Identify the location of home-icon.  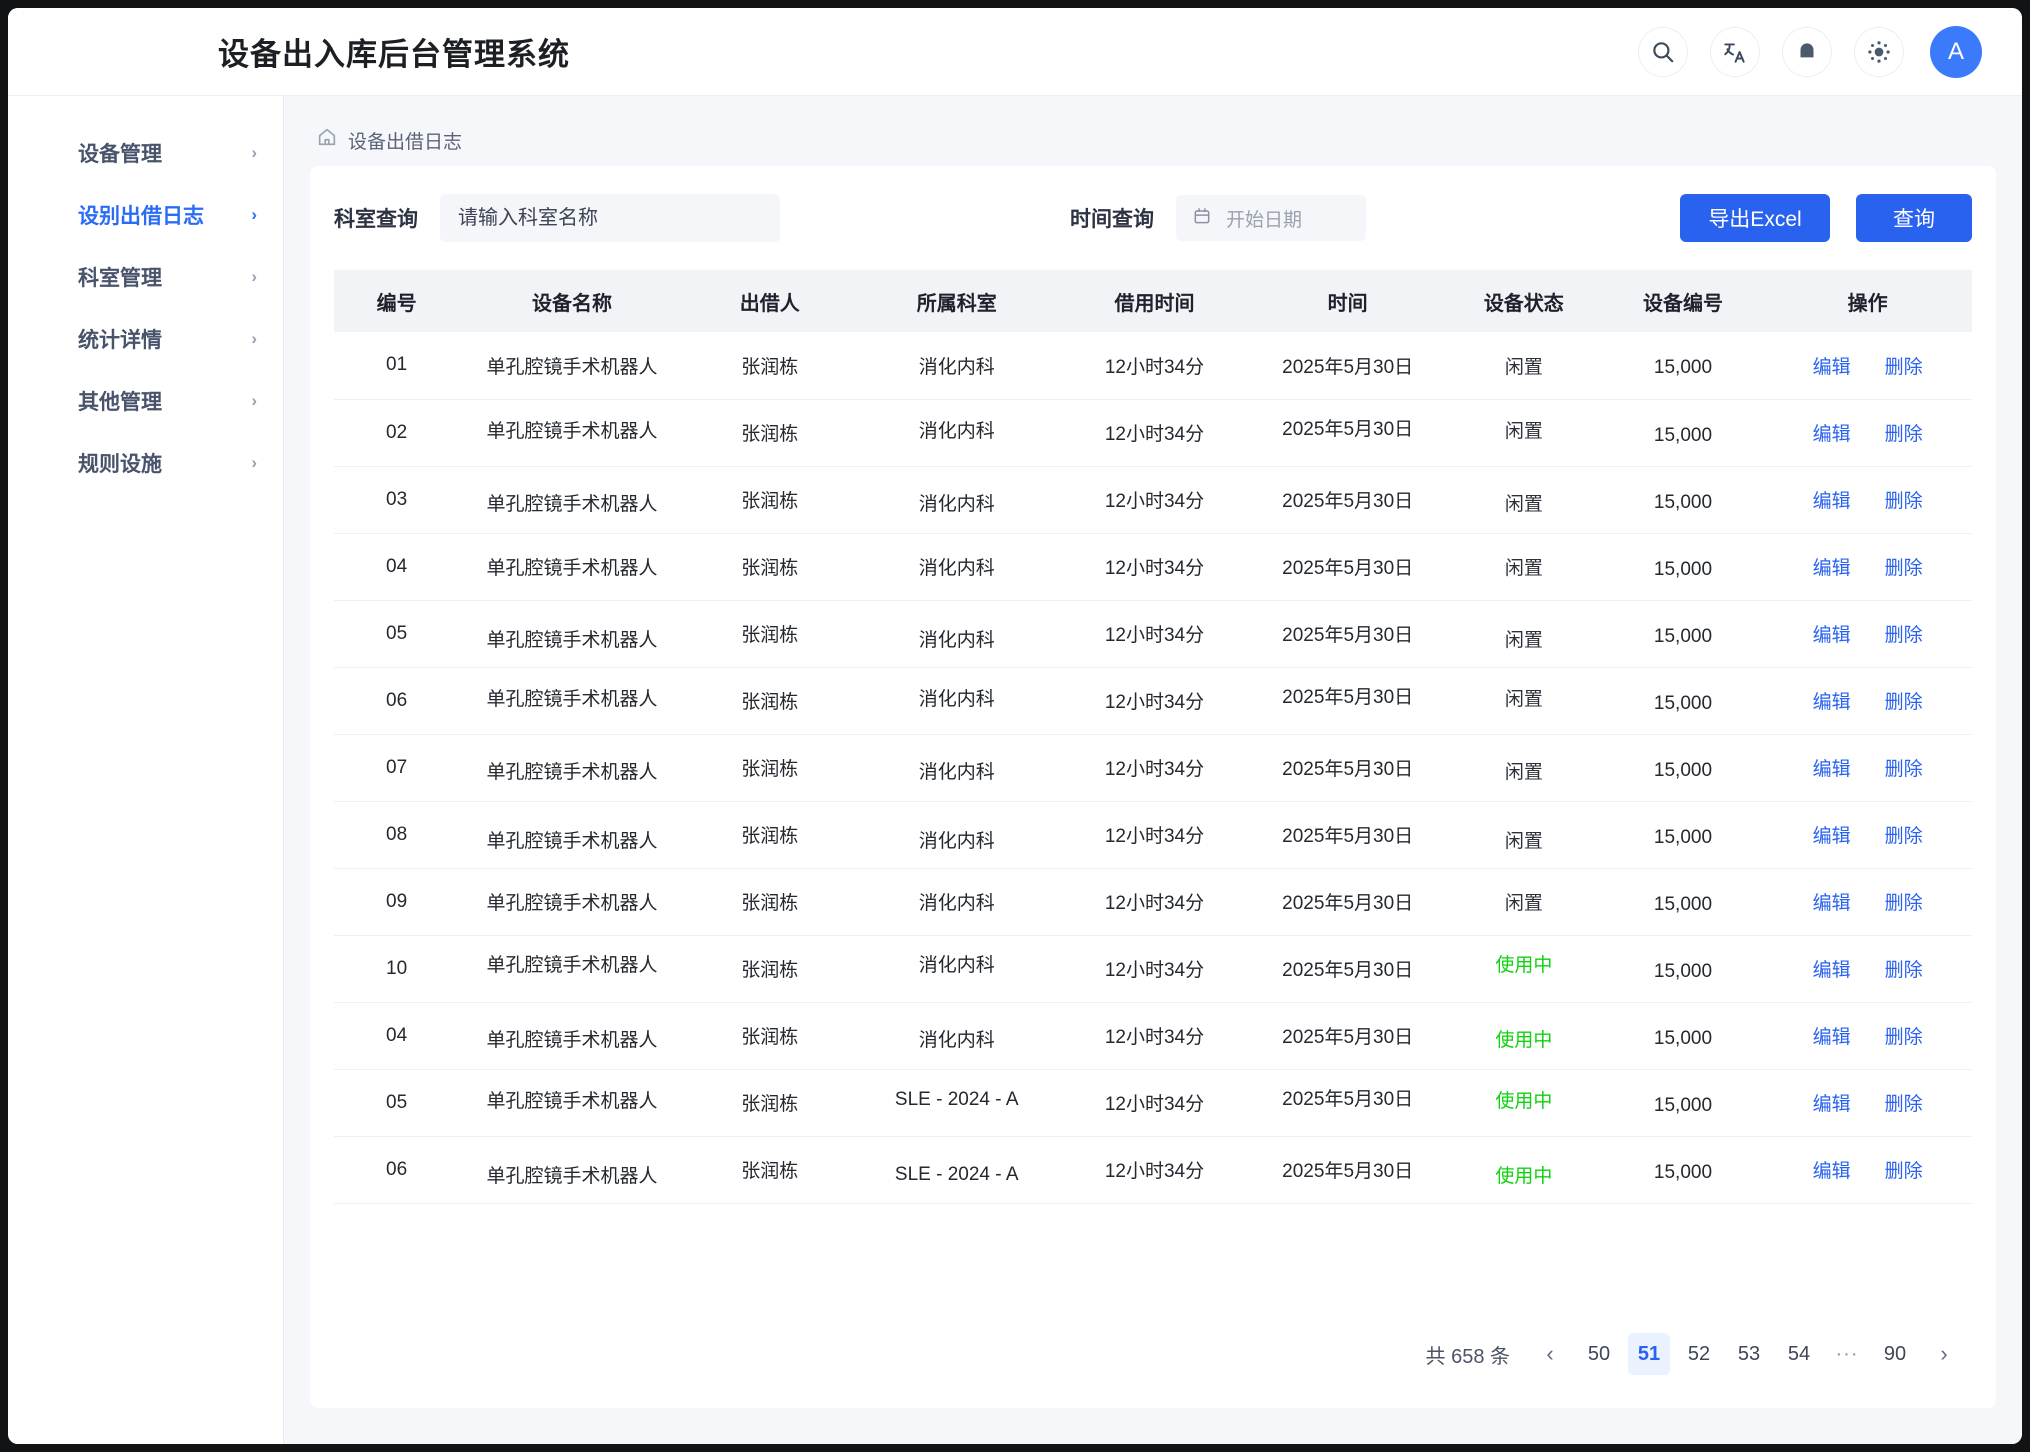
(327, 140).